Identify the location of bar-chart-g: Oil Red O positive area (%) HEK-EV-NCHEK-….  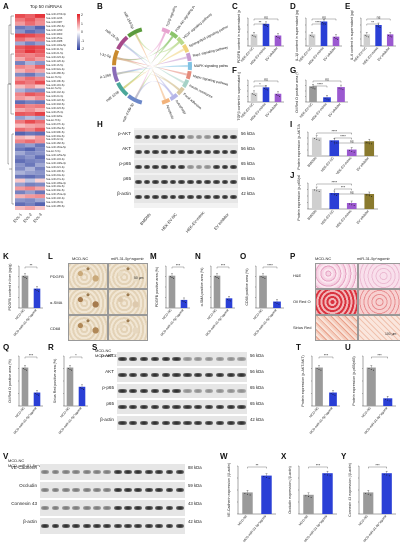
(321, 97).